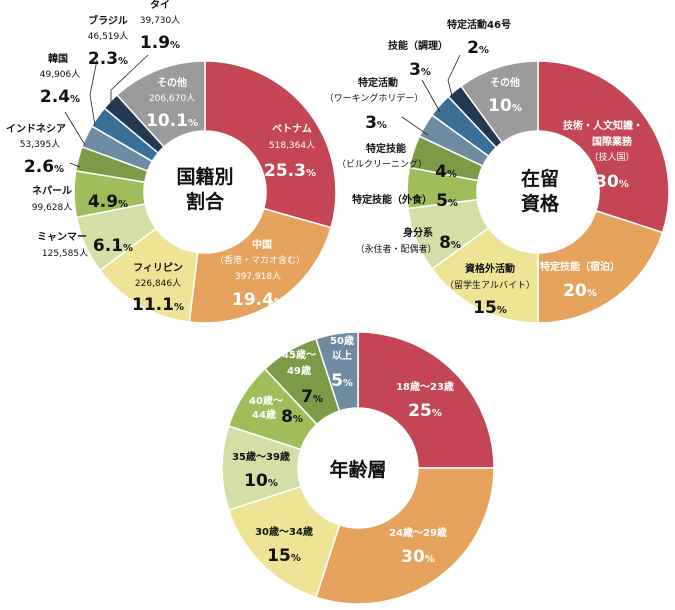 The height and width of the screenshot is (610, 675). I want to click on slice-label: 技術・人文知識・, so click(603, 125).